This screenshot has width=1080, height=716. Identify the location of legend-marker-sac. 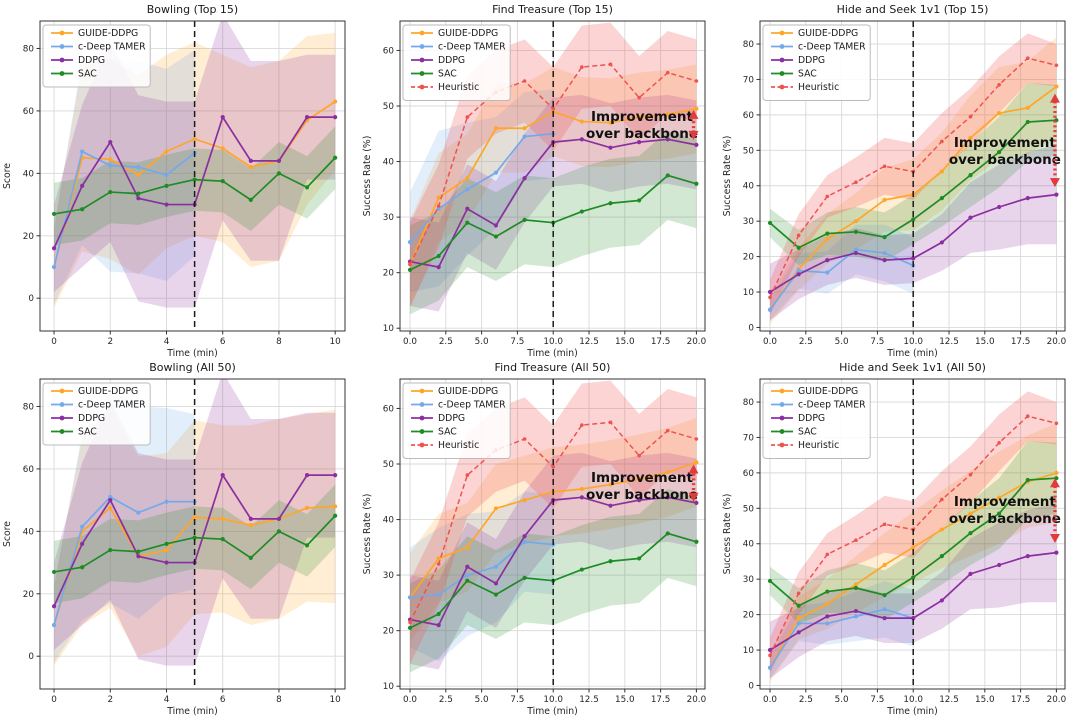
(62, 431).